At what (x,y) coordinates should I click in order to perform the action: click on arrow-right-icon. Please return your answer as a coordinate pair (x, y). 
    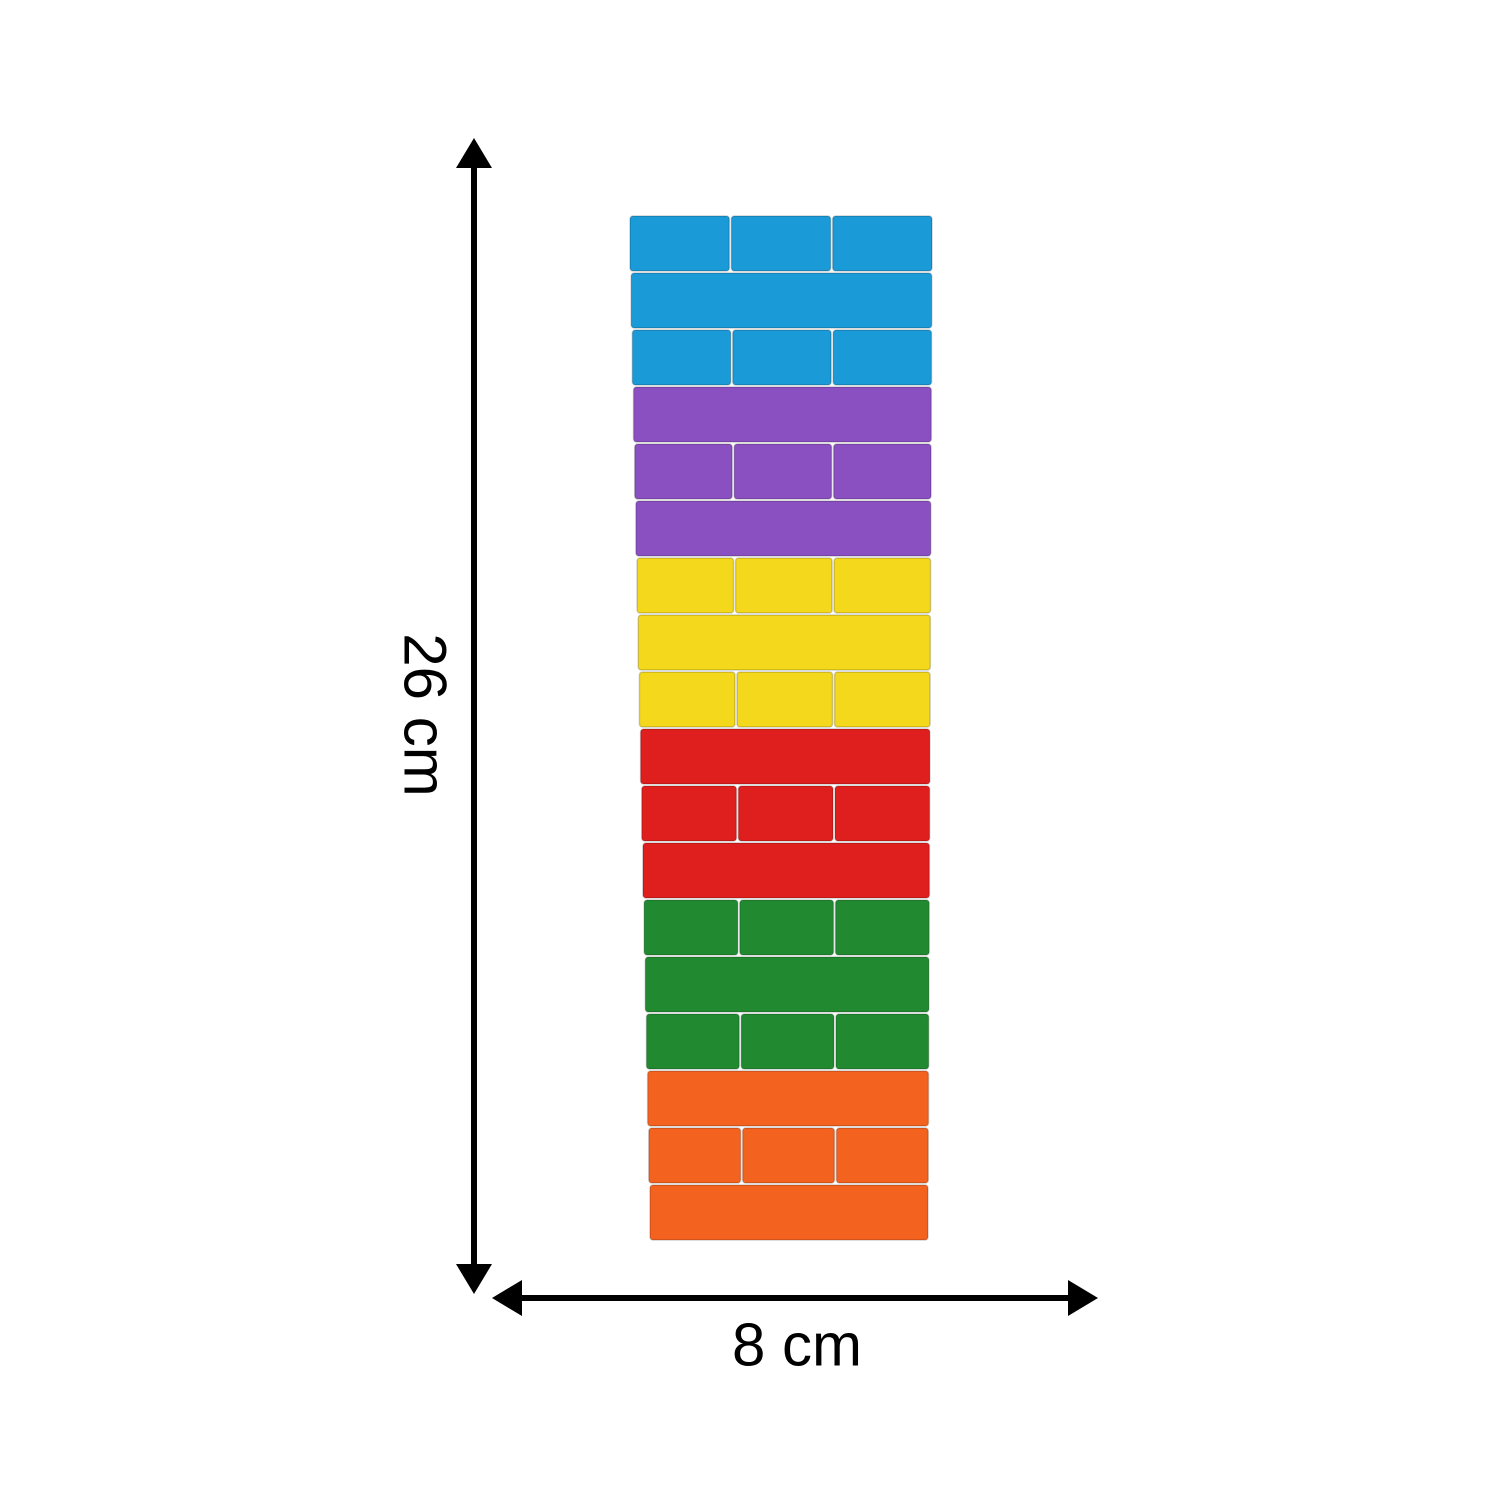
    Looking at the image, I should click on (1083, 1298).